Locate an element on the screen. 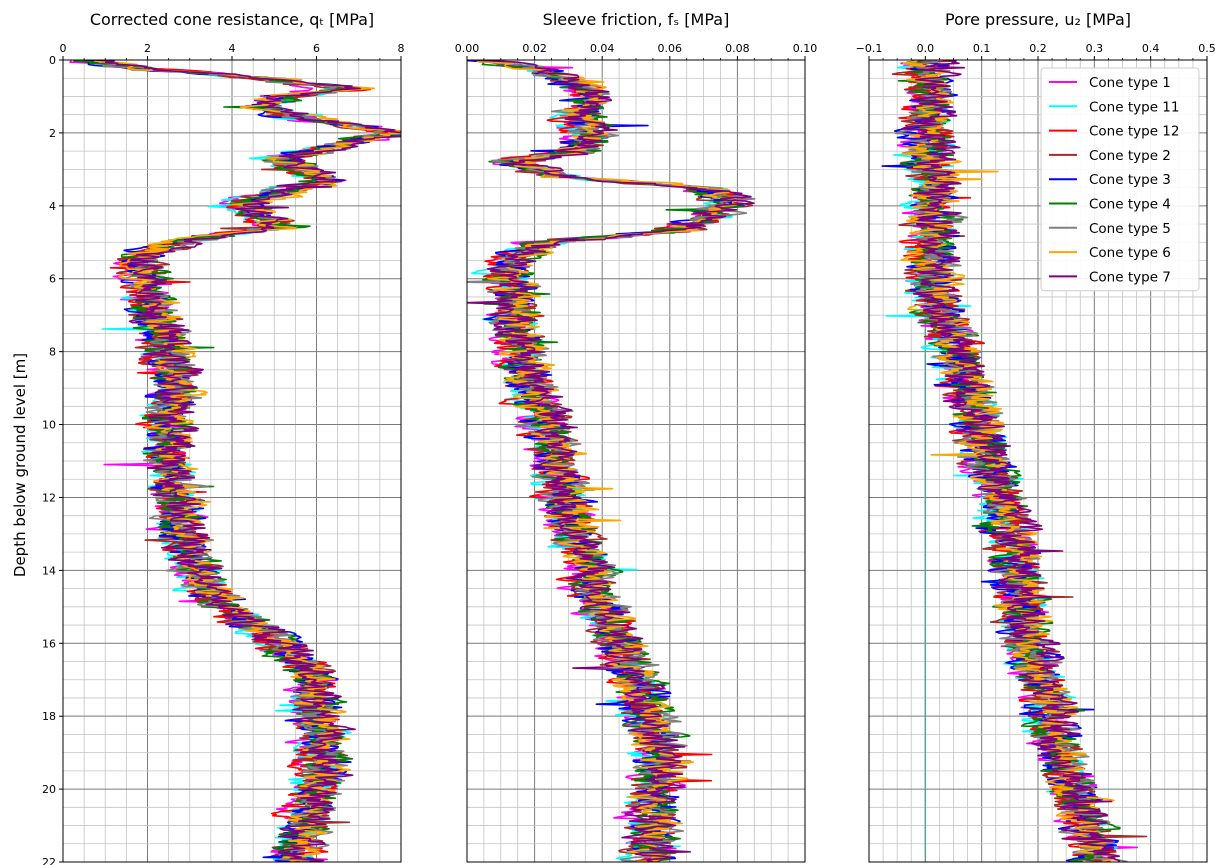  panel-title-pore-pressure: Pore pressure, u₂ [MPa] is located at coordinates (1038, 19).